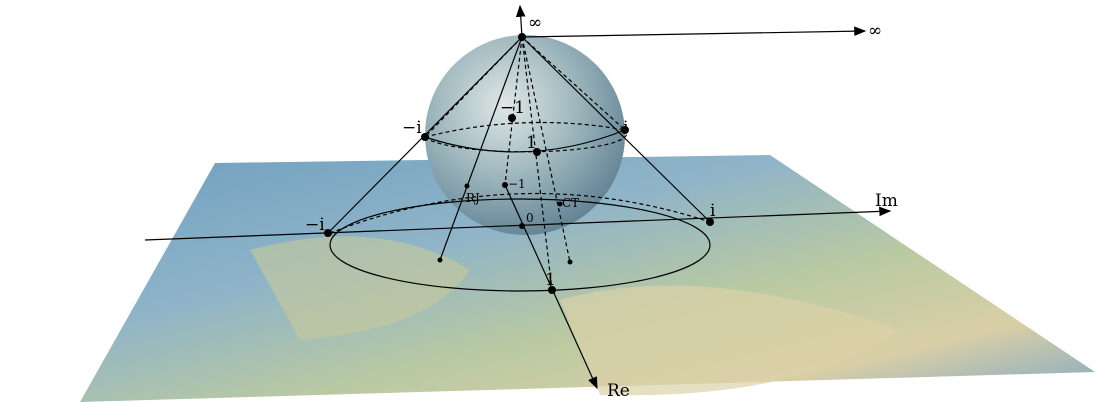 This screenshot has width=1100, height=402. I want to click on label: RJ, so click(473, 198).